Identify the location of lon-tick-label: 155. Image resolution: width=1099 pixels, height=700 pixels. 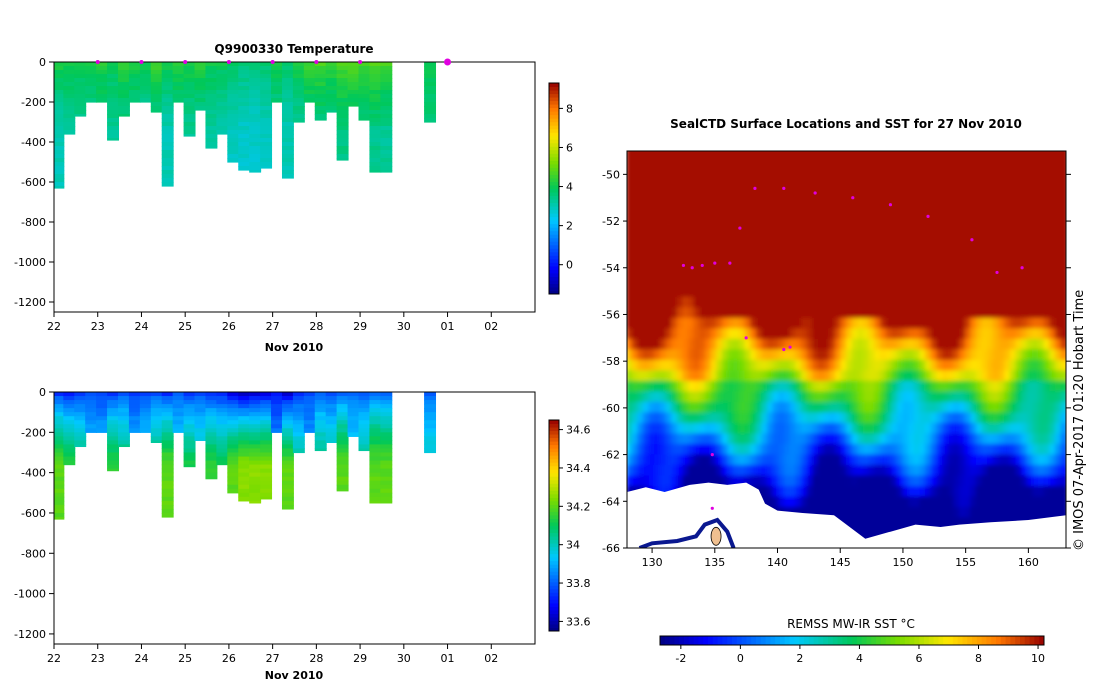
(965, 562).